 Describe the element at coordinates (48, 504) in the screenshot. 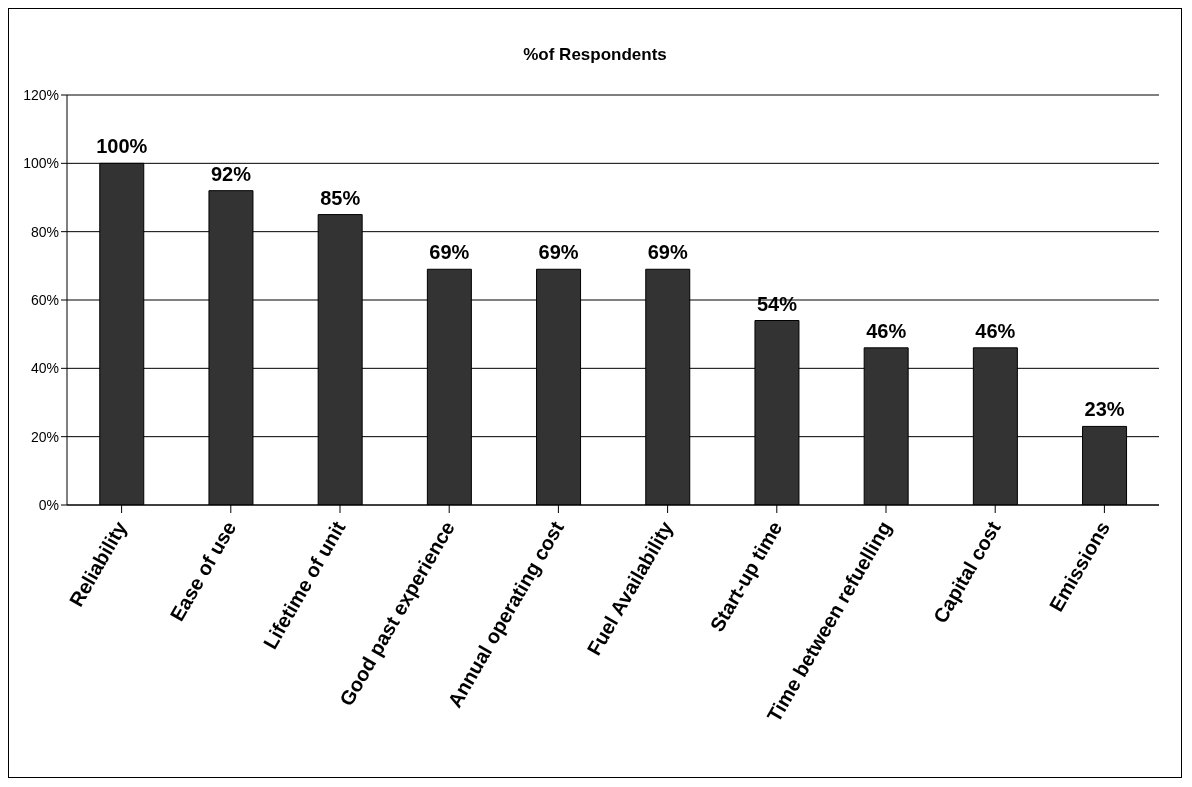

I see `y-tick-label: 0%` at that location.